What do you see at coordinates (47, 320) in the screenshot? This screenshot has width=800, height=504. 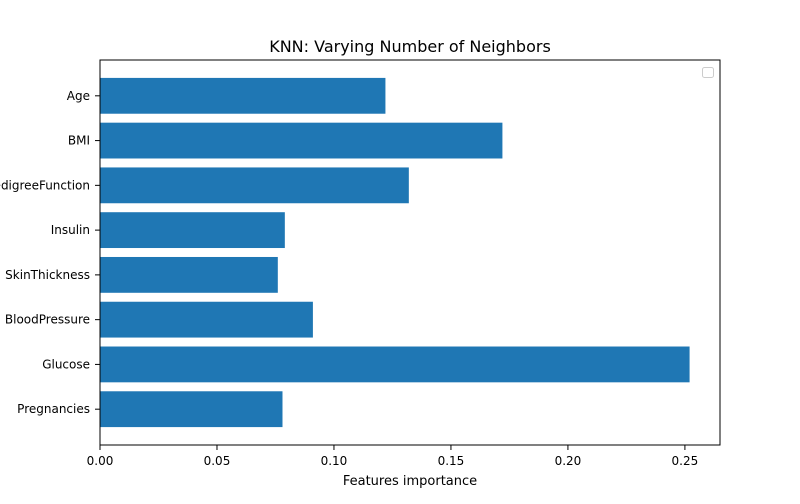 I see `y-tick-label-bloodpressure: BloodPressure` at bounding box center [47, 320].